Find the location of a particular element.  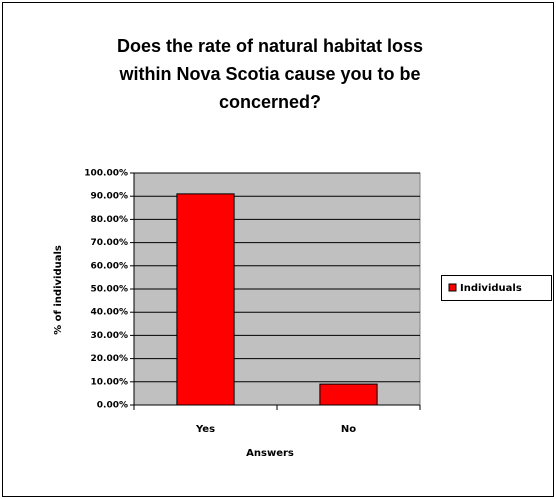

y-tick-label: 80.00% is located at coordinates (110, 220).